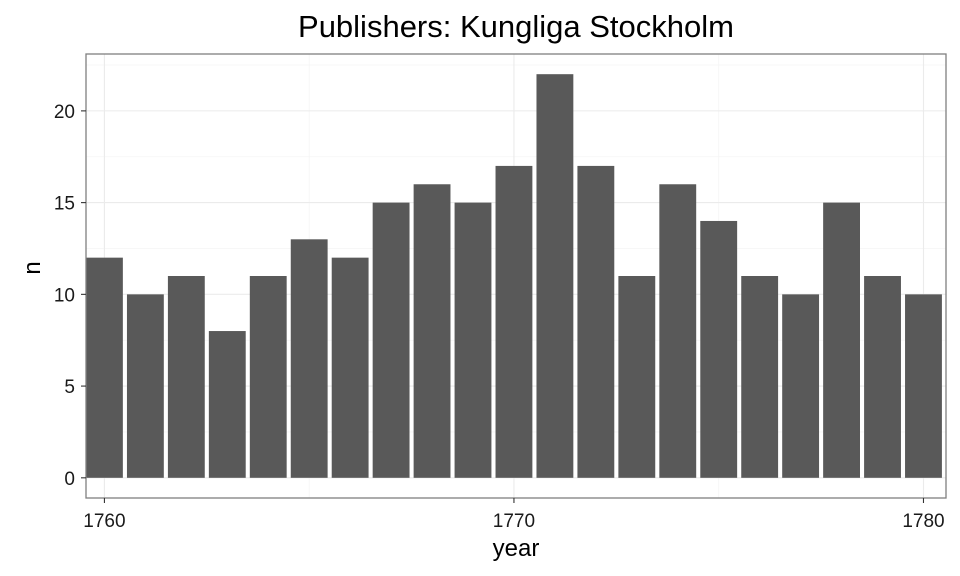 The image size is (960, 576). Describe the element at coordinates (64, 112) in the screenshot. I see `y-tick-label: 20` at that location.